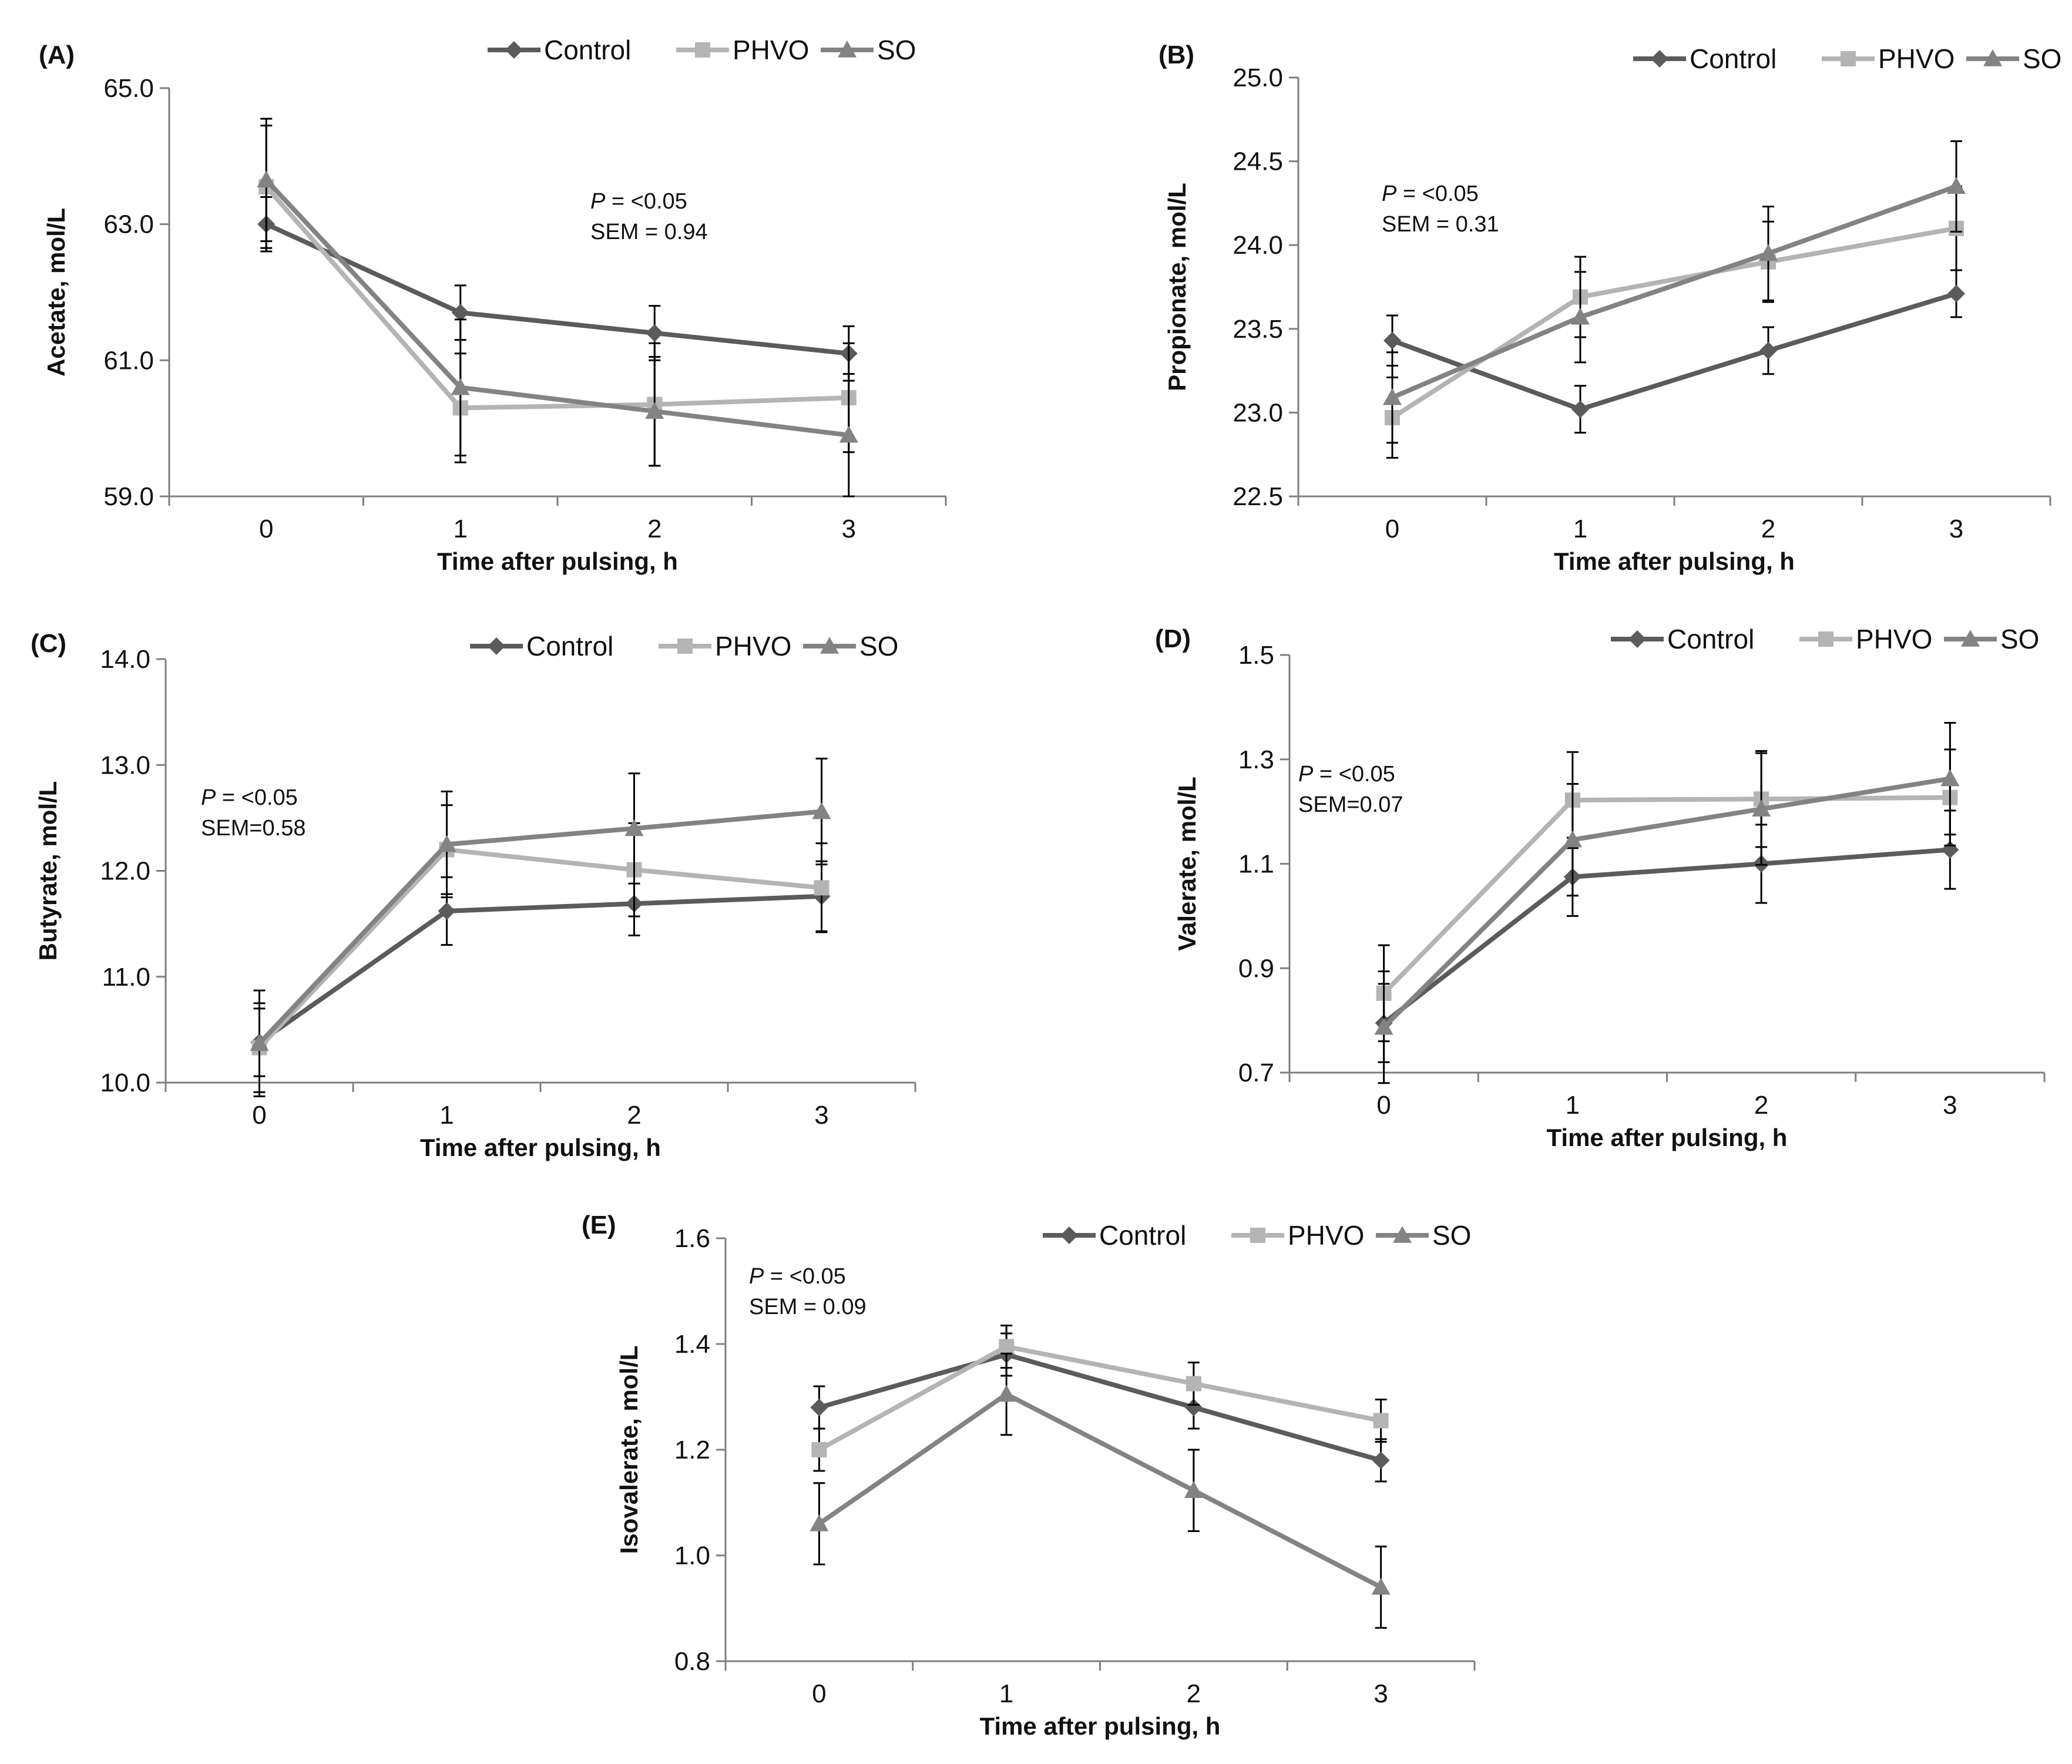  What do you see at coordinates (1256, 864) in the screenshot?
I see `y-tick-label: 1.1` at bounding box center [1256, 864].